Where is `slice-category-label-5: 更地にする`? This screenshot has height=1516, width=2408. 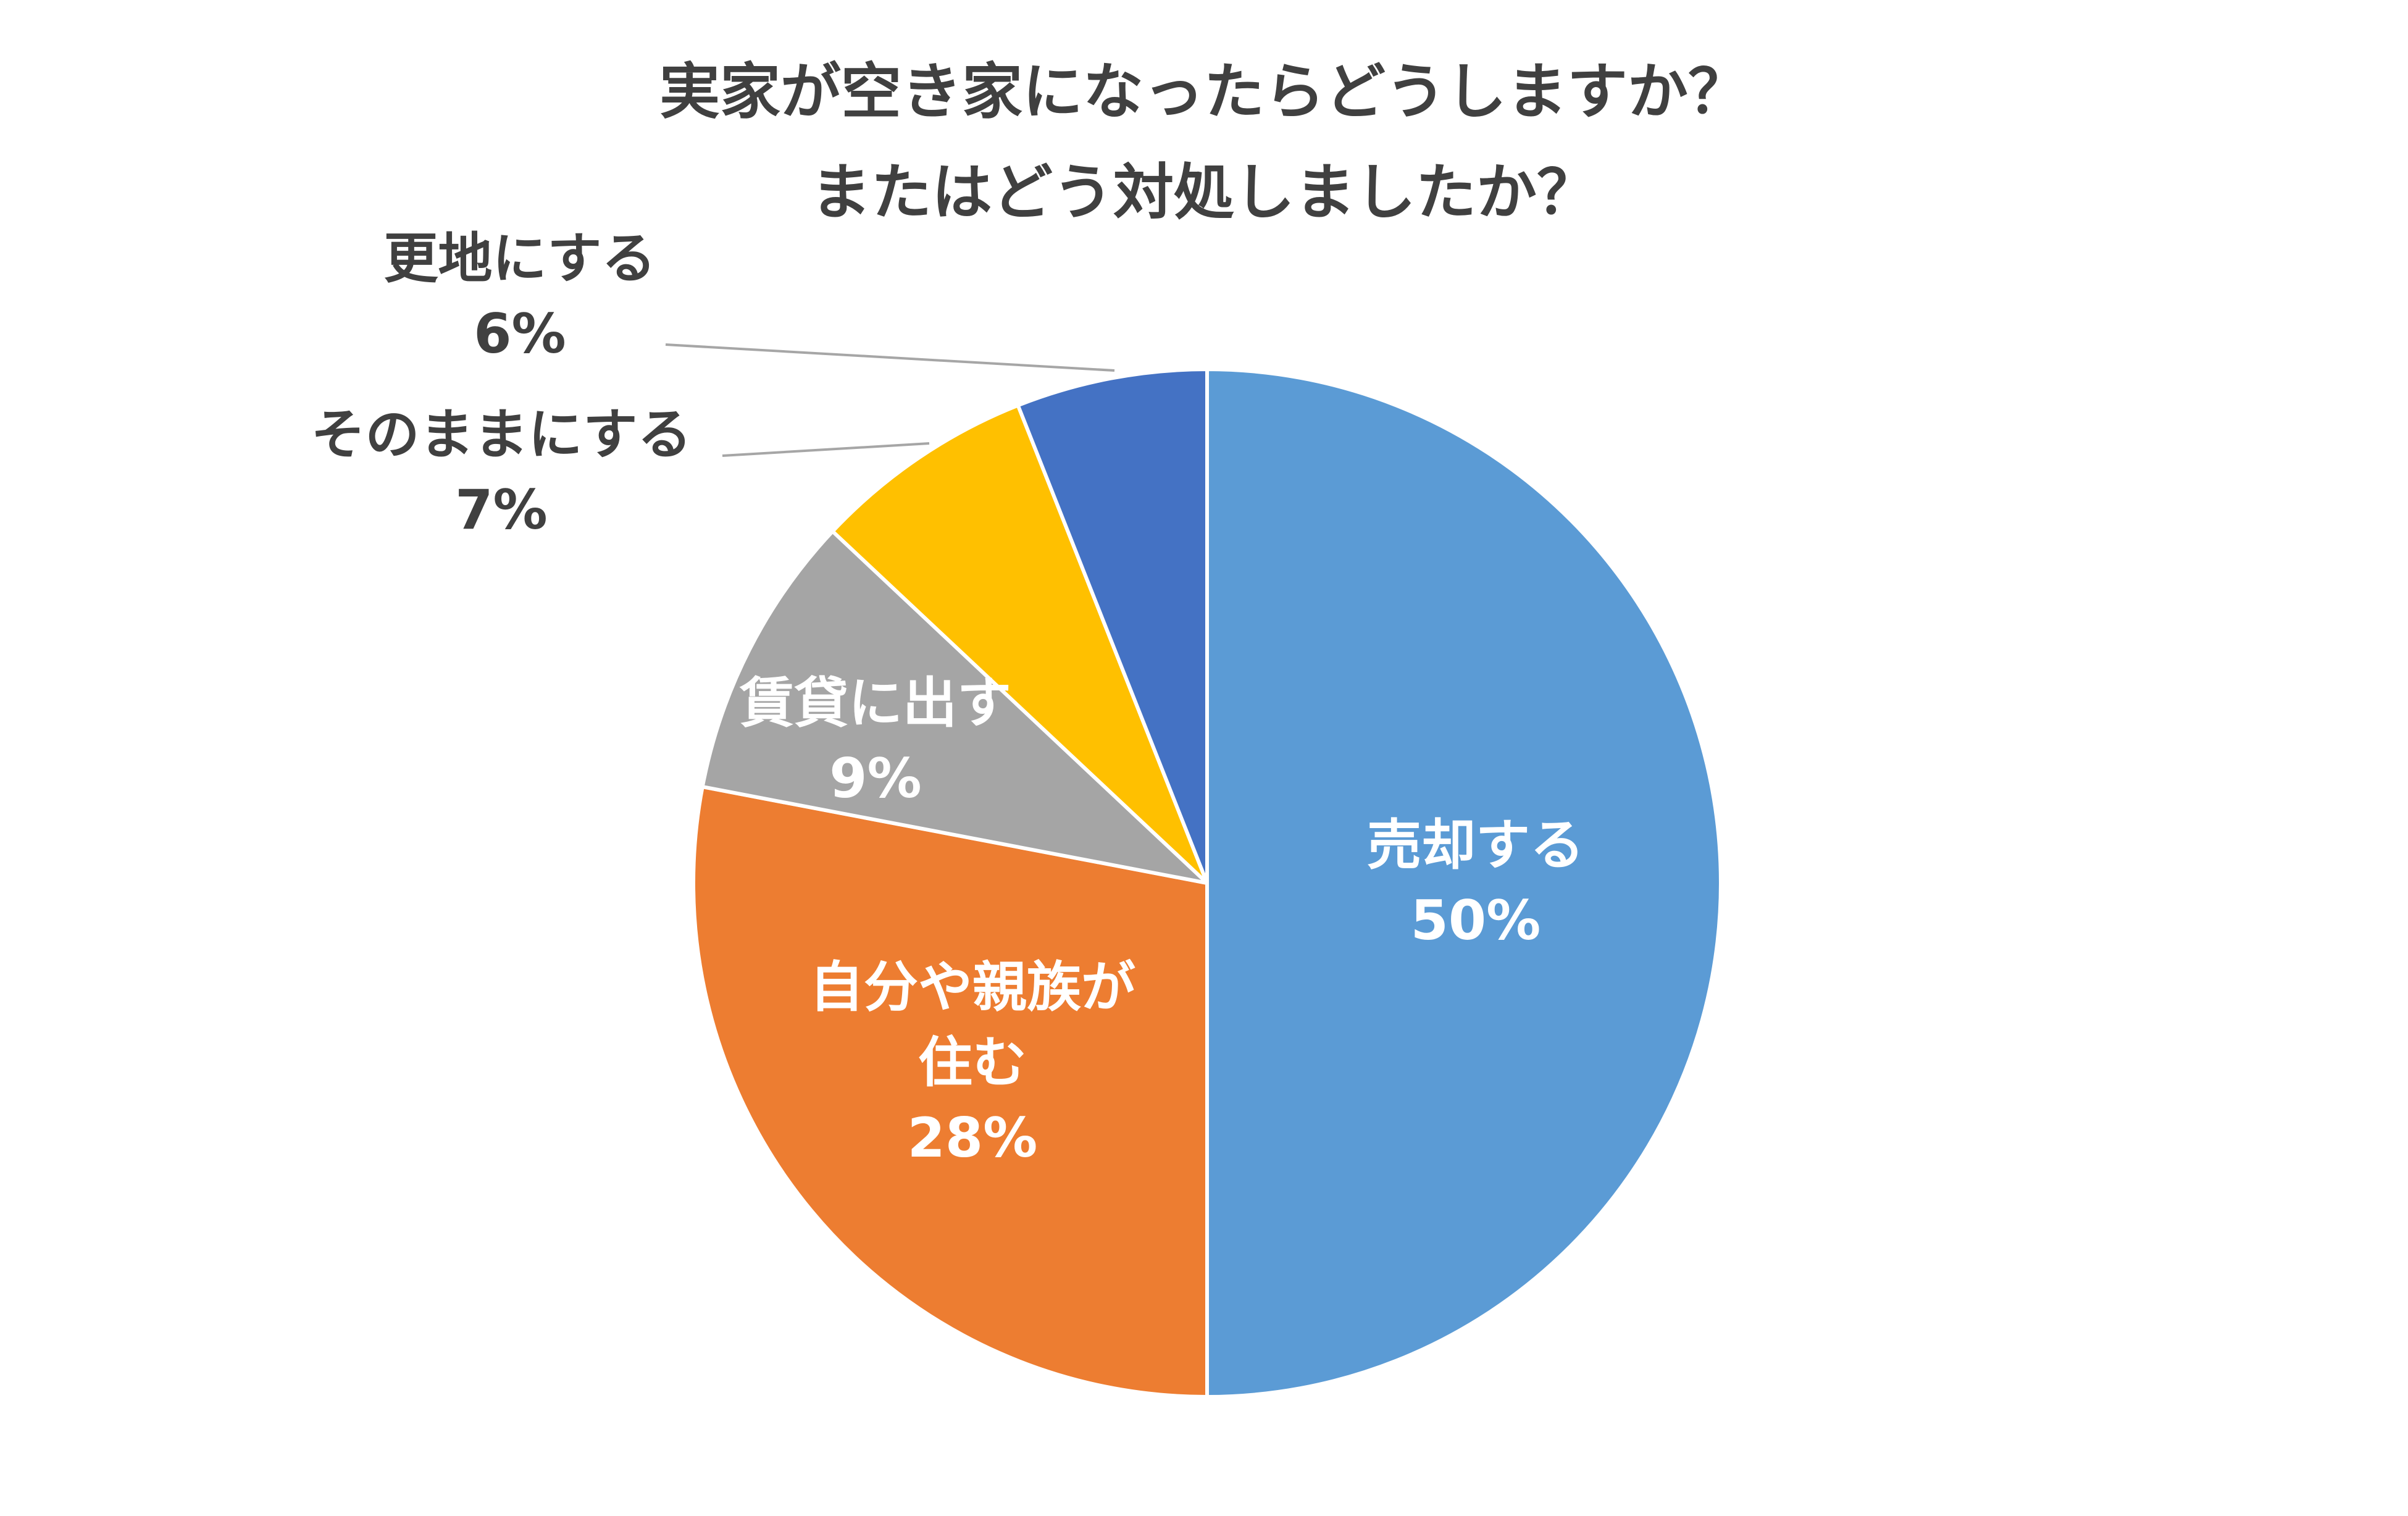 slice-category-label-5: 更地にする is located at coordinates (520, 259).